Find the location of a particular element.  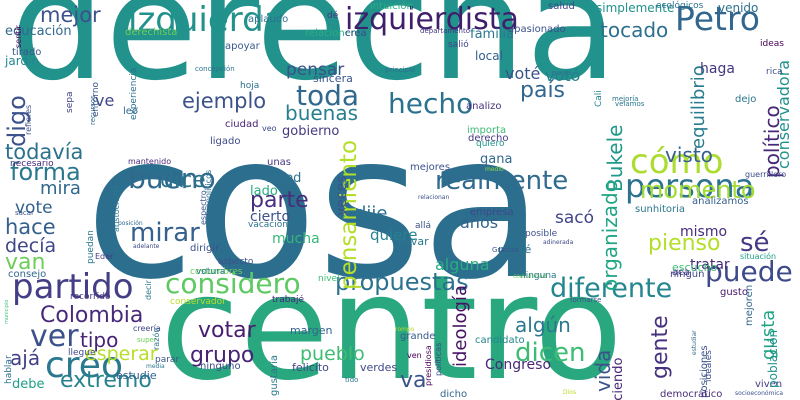

cloud-word: hecho is located at coordinates (431, 103).